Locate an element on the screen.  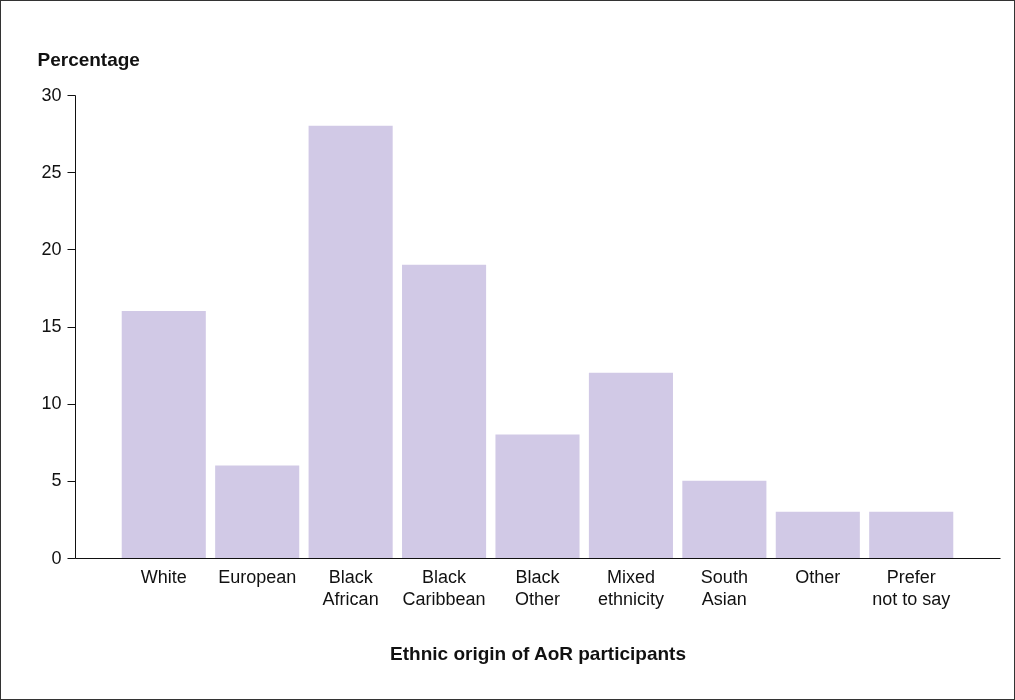
x-tick-label: Black Caribbean is located at coordinates (444, 587).